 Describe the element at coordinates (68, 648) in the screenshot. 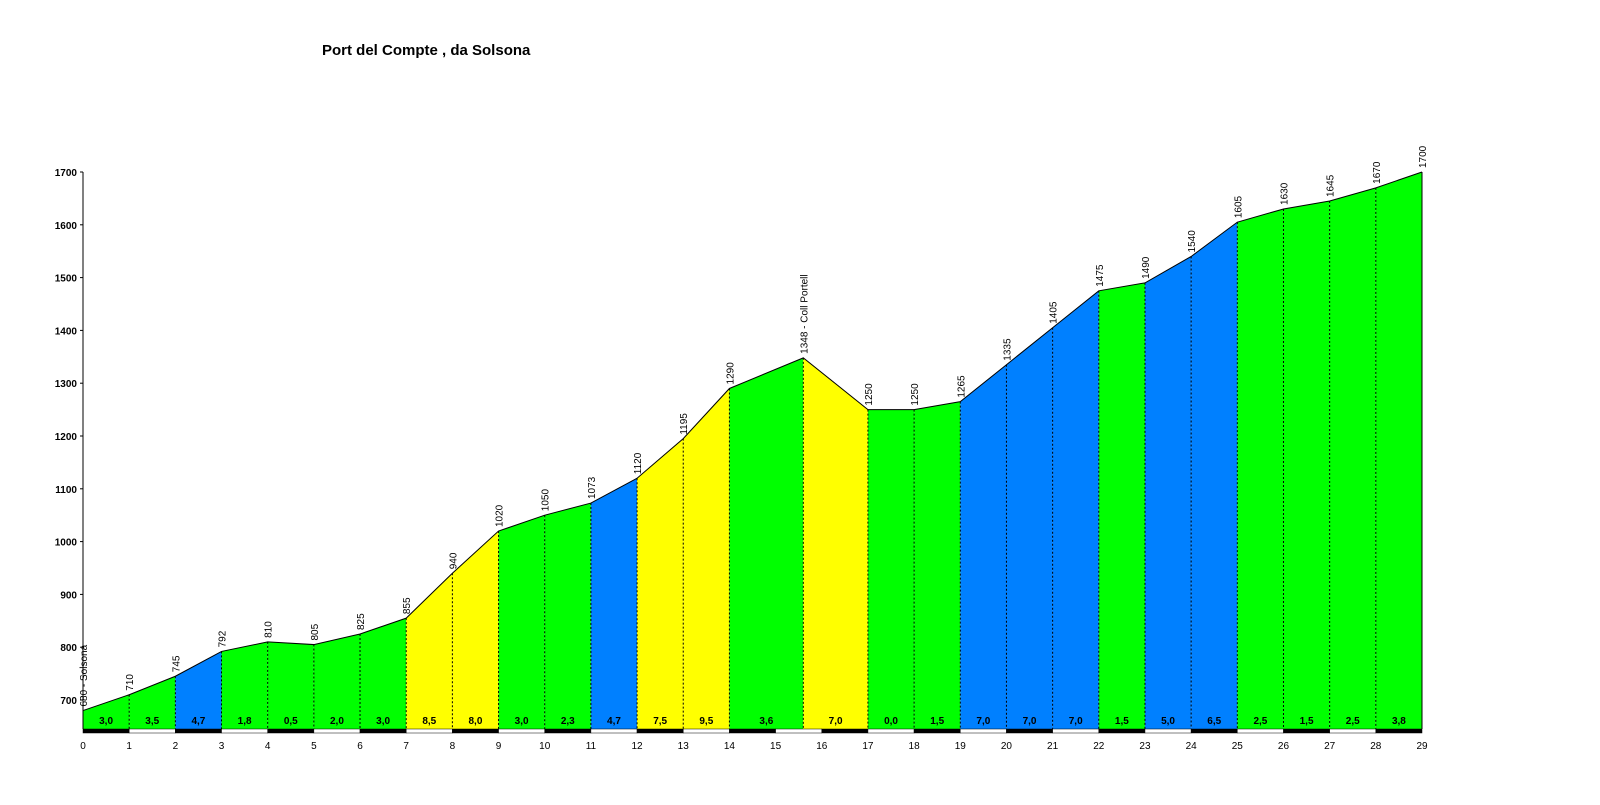

I see `y-tick-label: 800` at that location.